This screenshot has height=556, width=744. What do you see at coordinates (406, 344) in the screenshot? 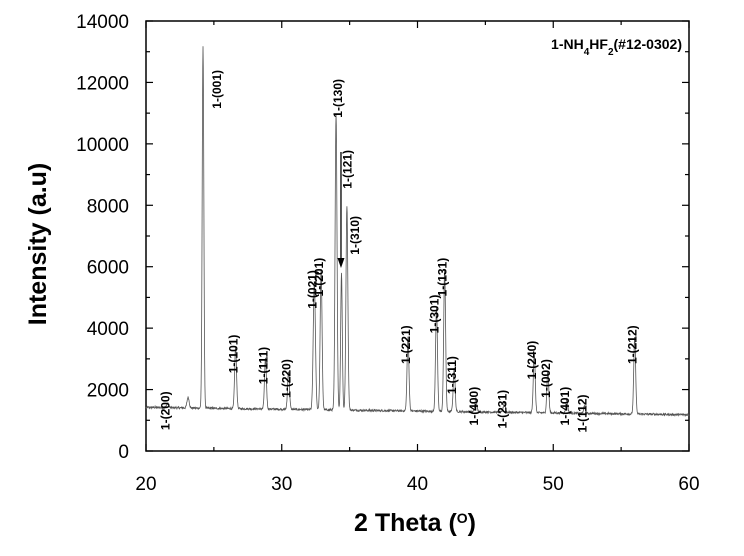
I see `peak-label: 1-(221)` at bounding box center [406, 344].